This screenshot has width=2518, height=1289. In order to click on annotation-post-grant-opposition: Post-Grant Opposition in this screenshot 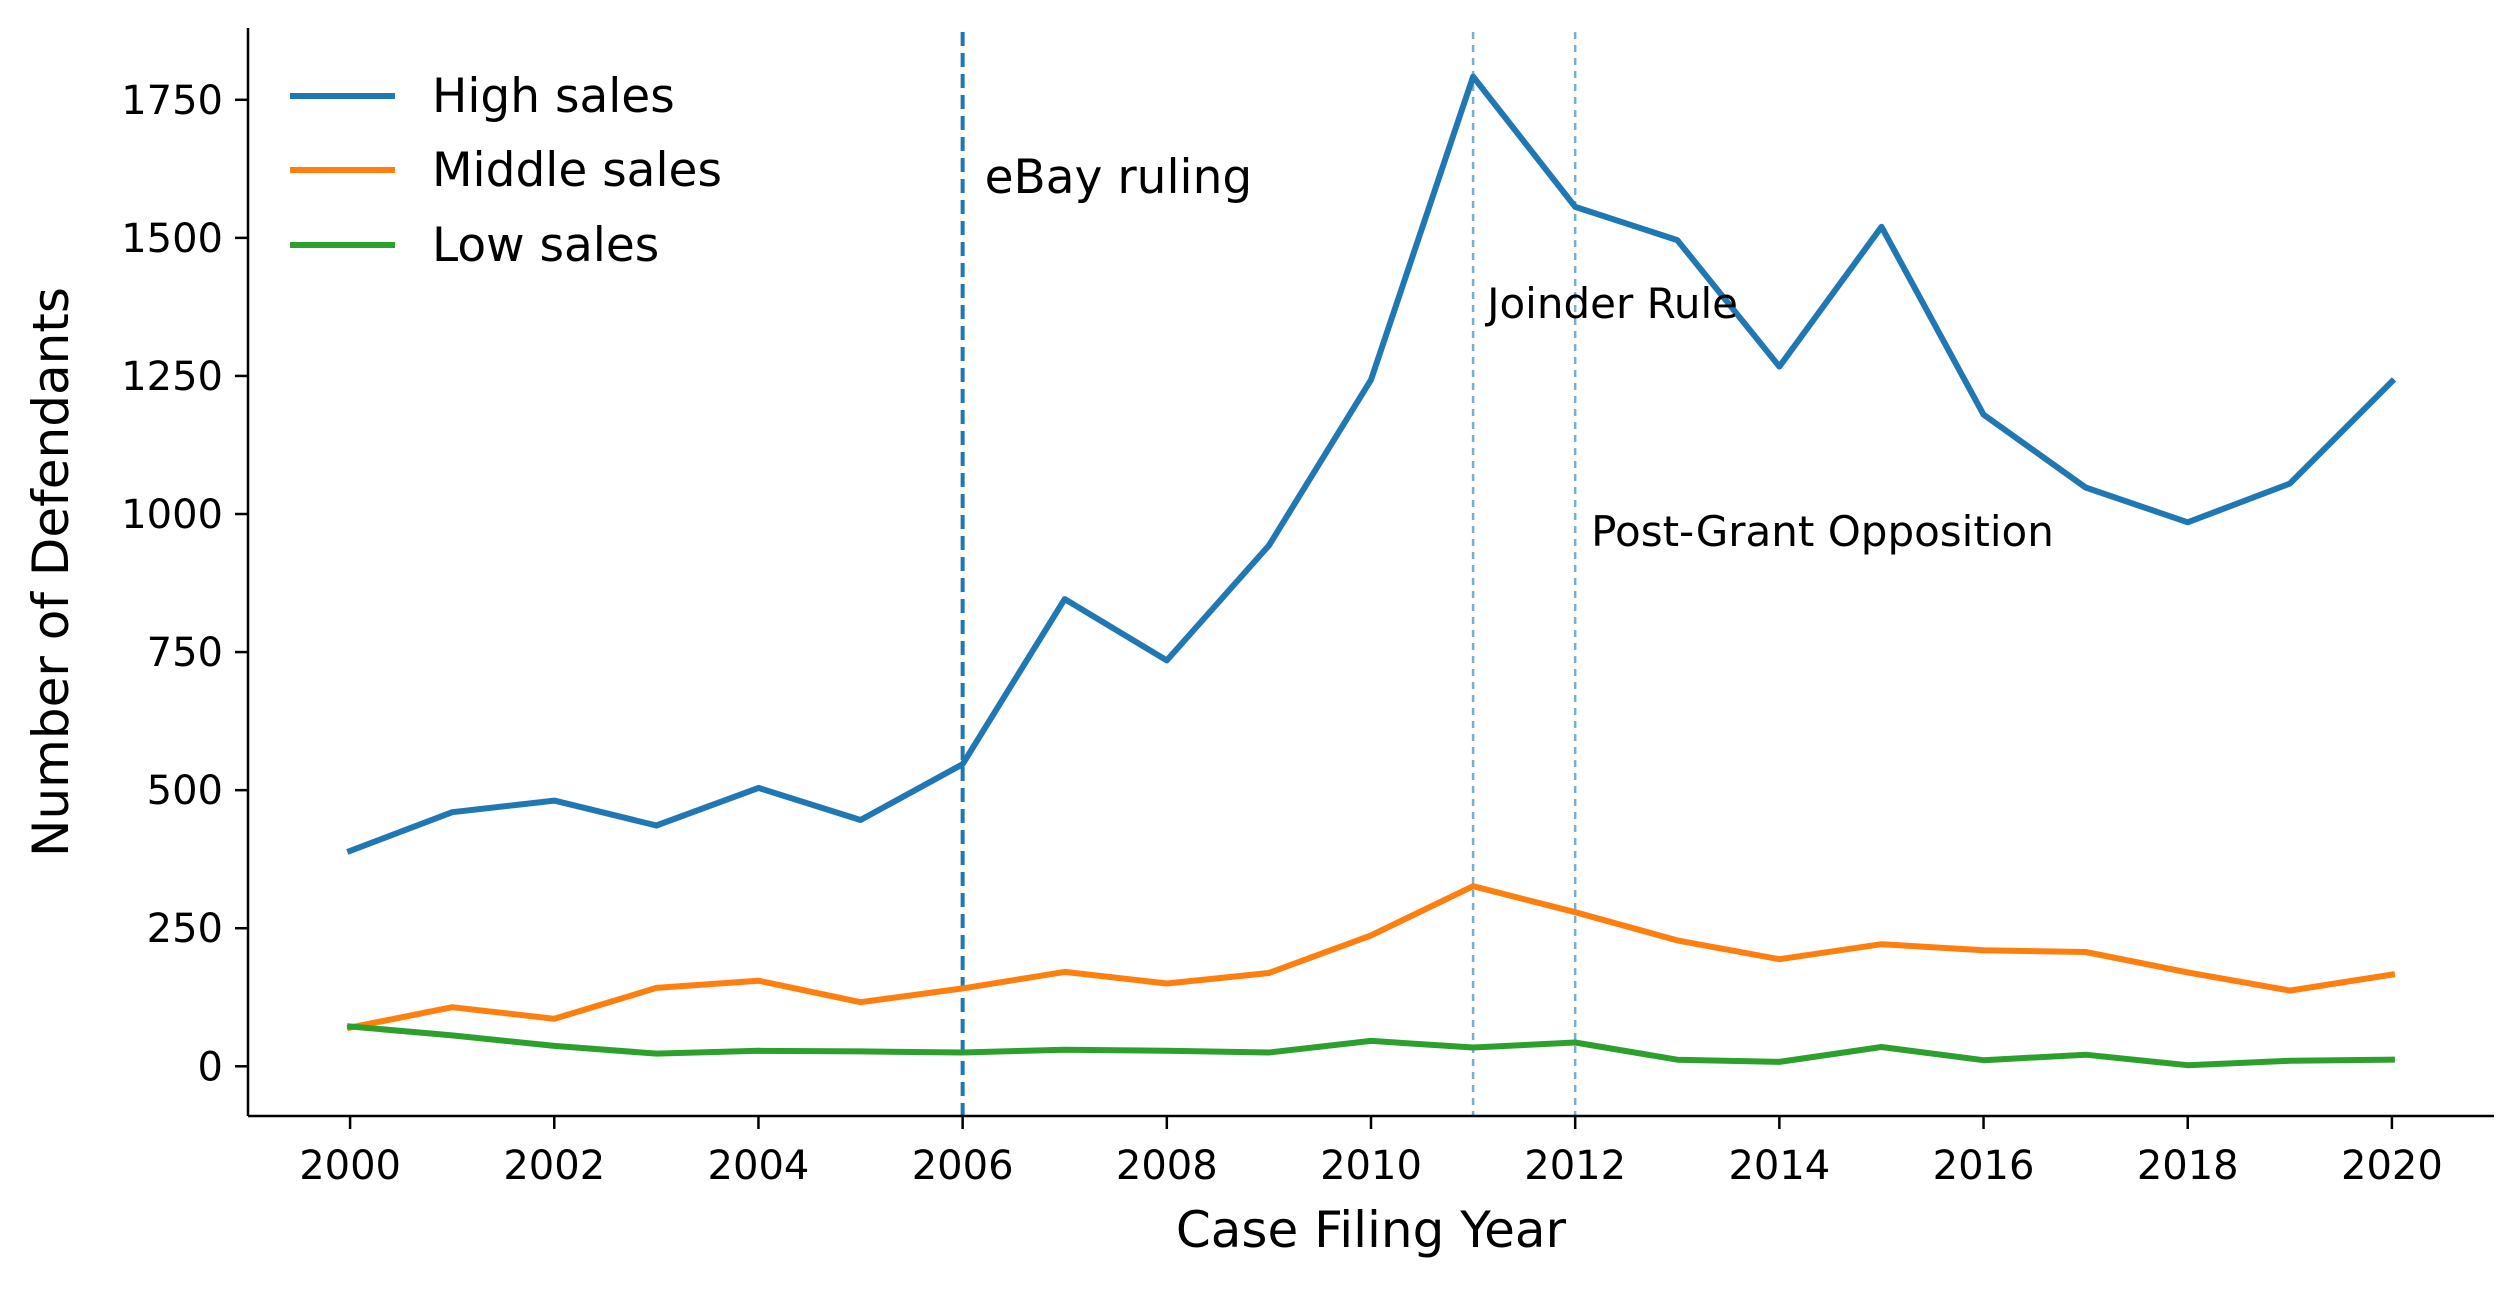, I will do `click(1822, 531)`.